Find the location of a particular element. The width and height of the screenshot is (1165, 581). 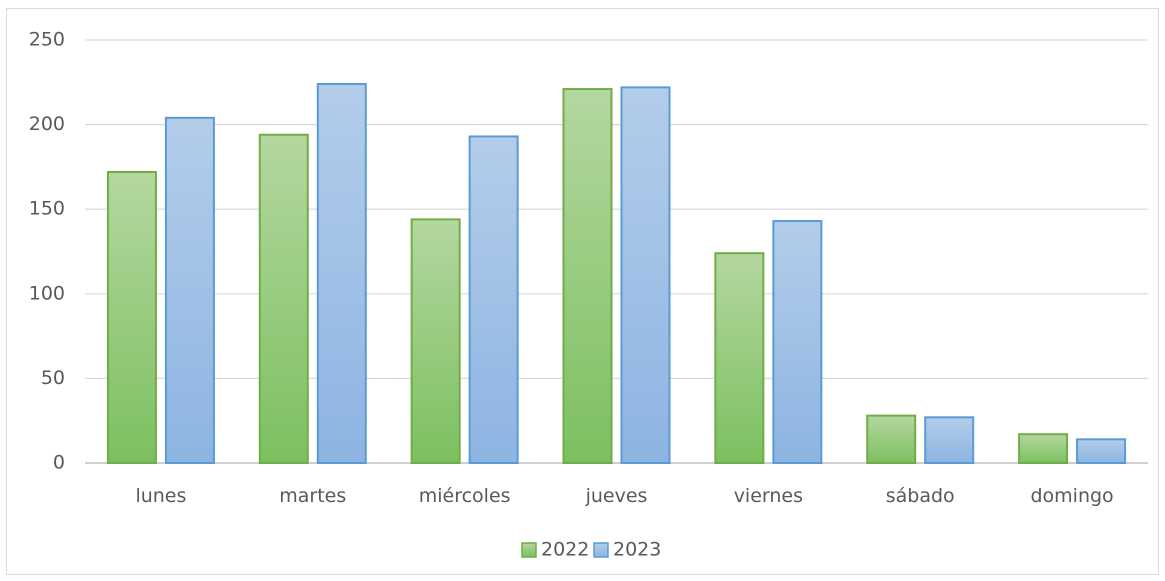

x-category-label: martes is located at coordinates (312, 496).